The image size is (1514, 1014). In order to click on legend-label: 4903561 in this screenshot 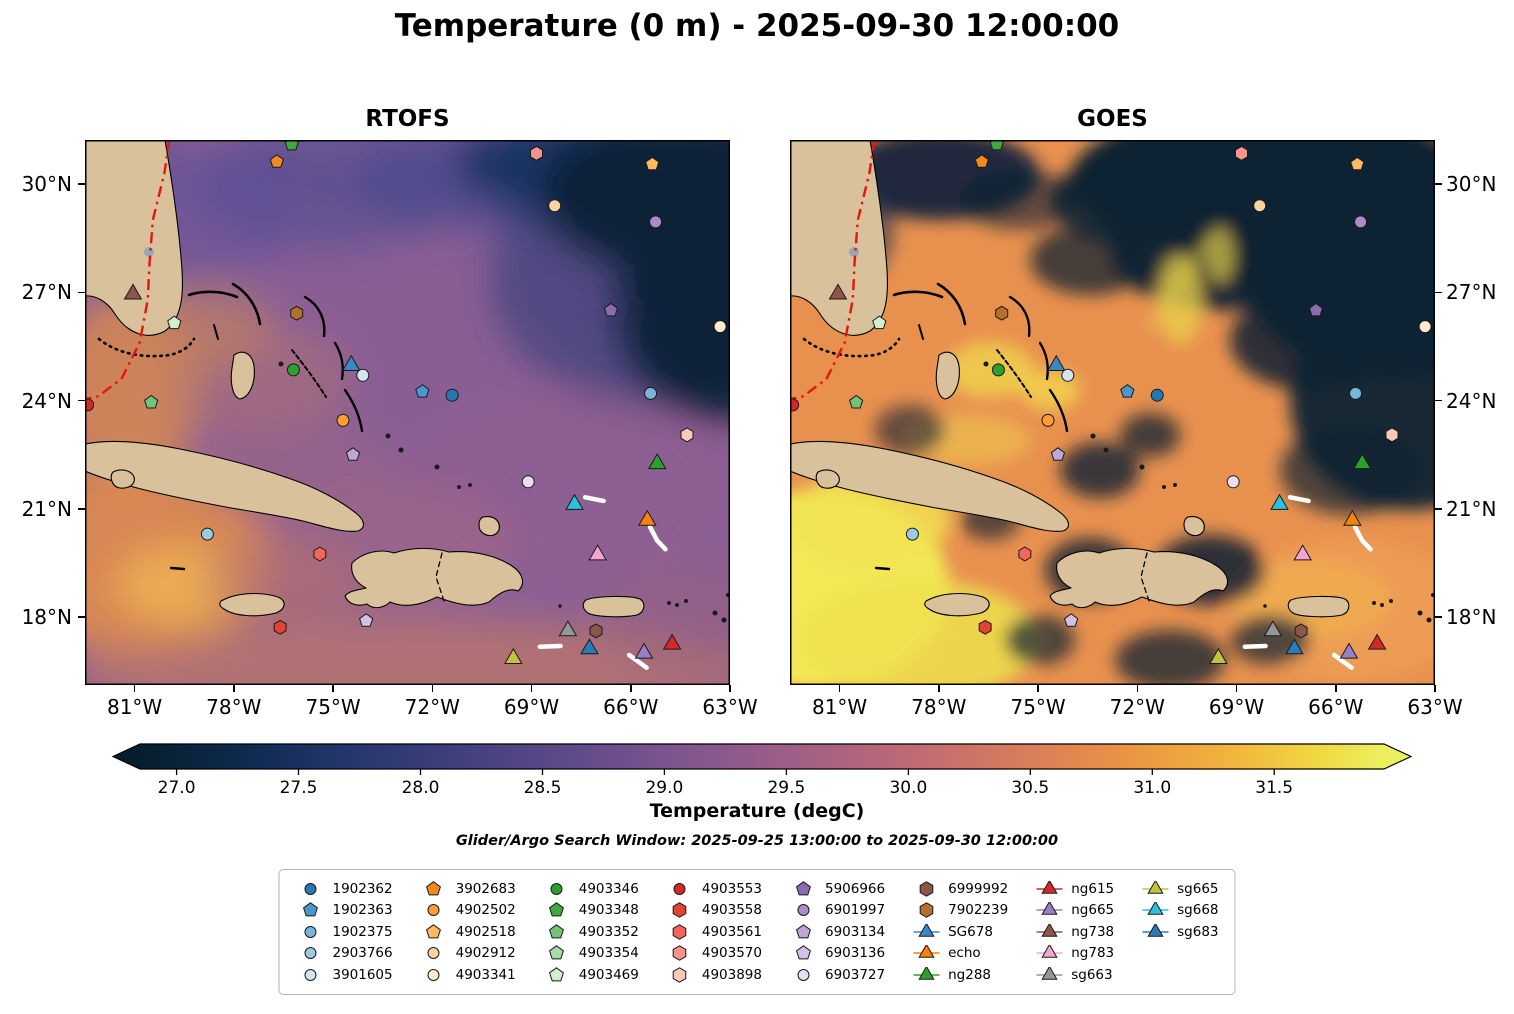, I will do `click(731, 931)`.